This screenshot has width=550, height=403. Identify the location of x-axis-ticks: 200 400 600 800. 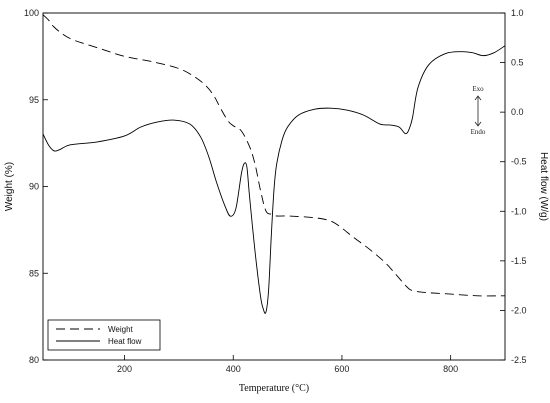
(287, 364).